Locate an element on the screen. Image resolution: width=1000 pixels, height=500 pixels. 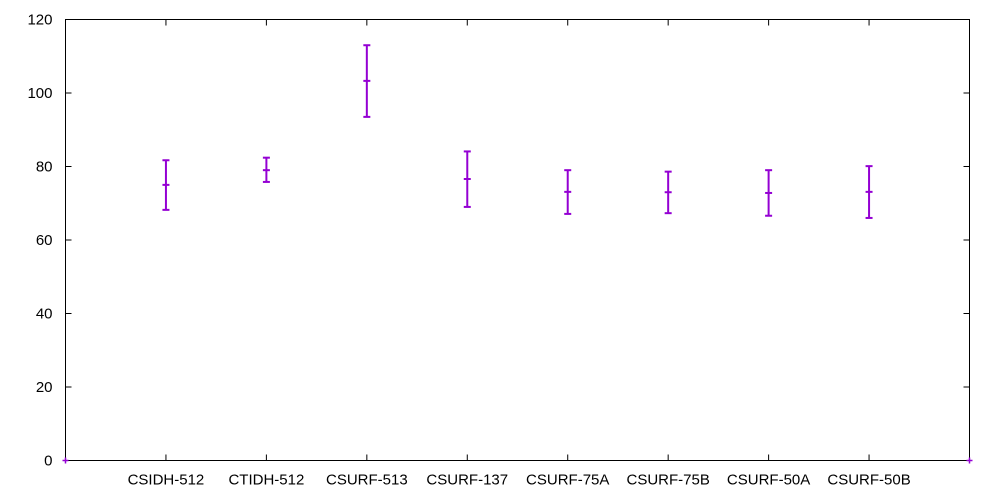
x-tick-label: CSURF-75B is located at coordinates (667, 480).